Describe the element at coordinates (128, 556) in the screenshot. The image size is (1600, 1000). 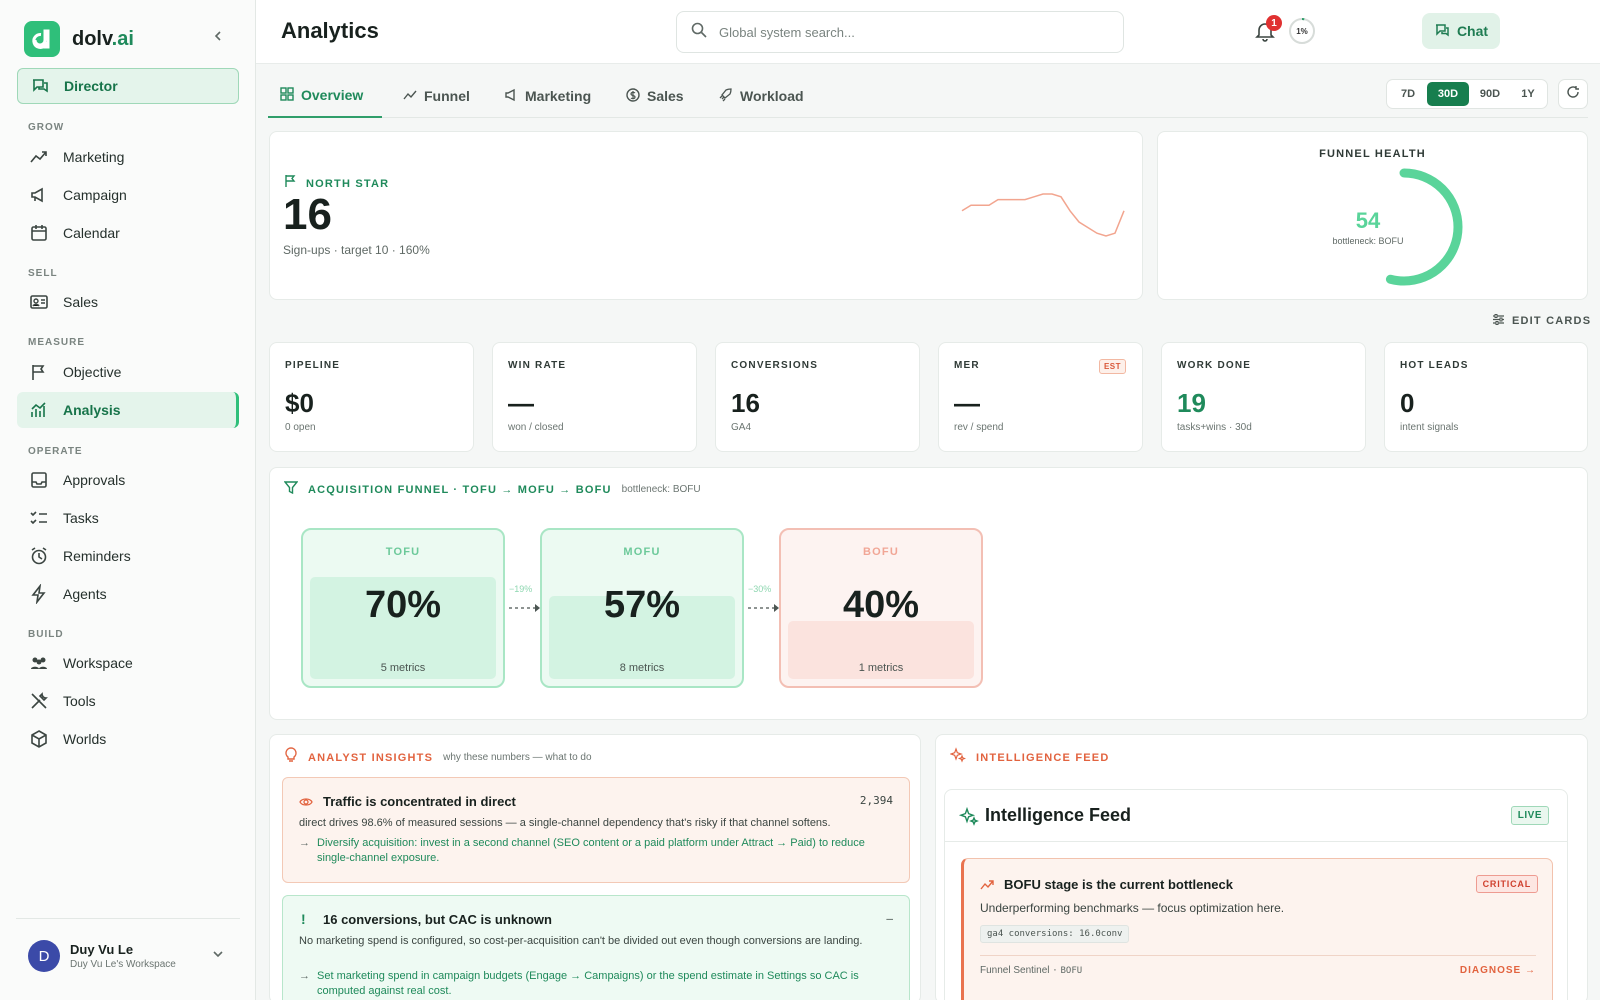
I see `sidebar-item-reminders: Reminders` at that location.